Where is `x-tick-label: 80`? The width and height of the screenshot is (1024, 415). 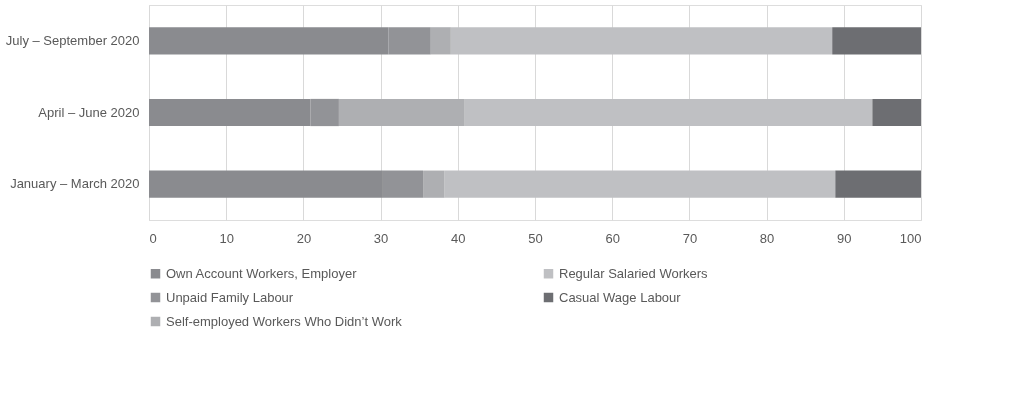 x-tick-label: 80 is located at coordinates (767, 238).